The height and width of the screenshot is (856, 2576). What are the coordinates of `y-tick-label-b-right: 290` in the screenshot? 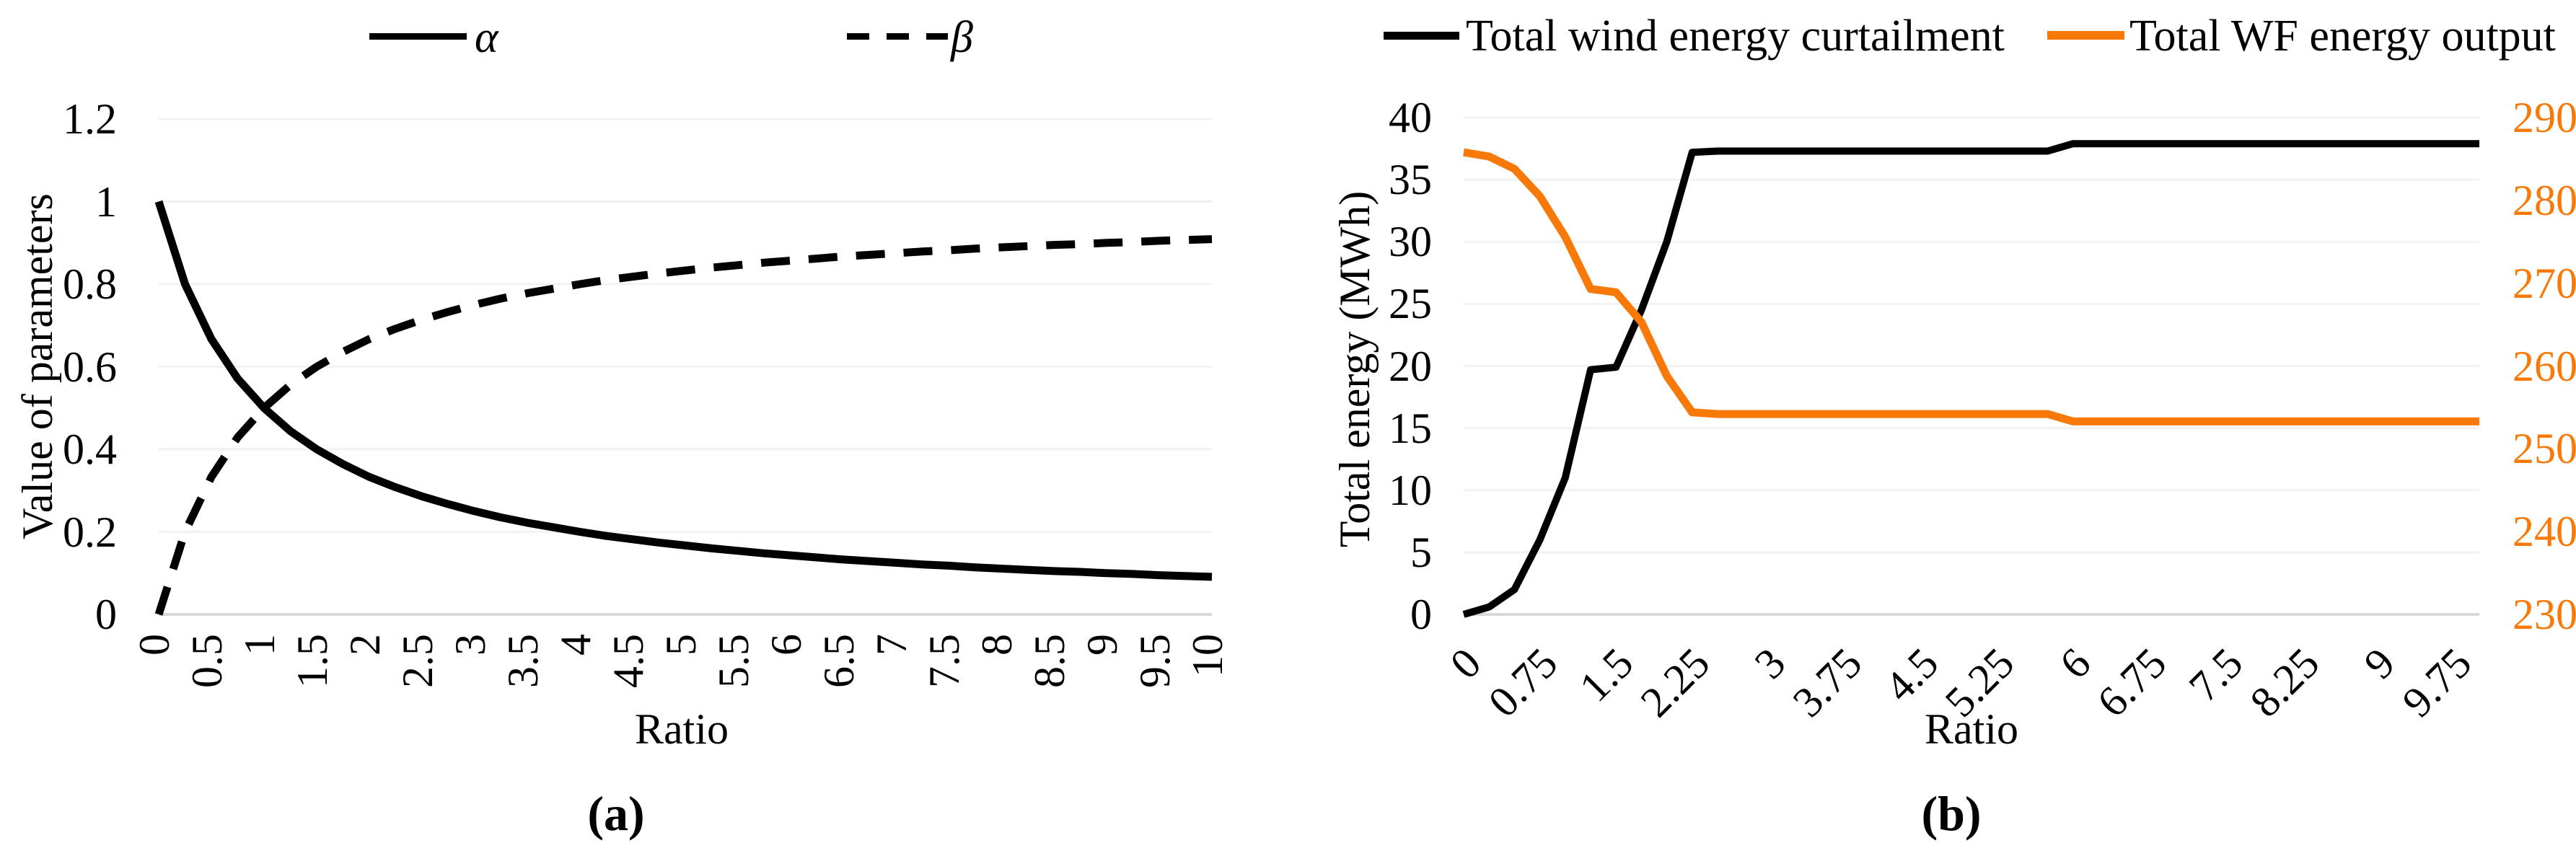 It's located at (2544, 117).